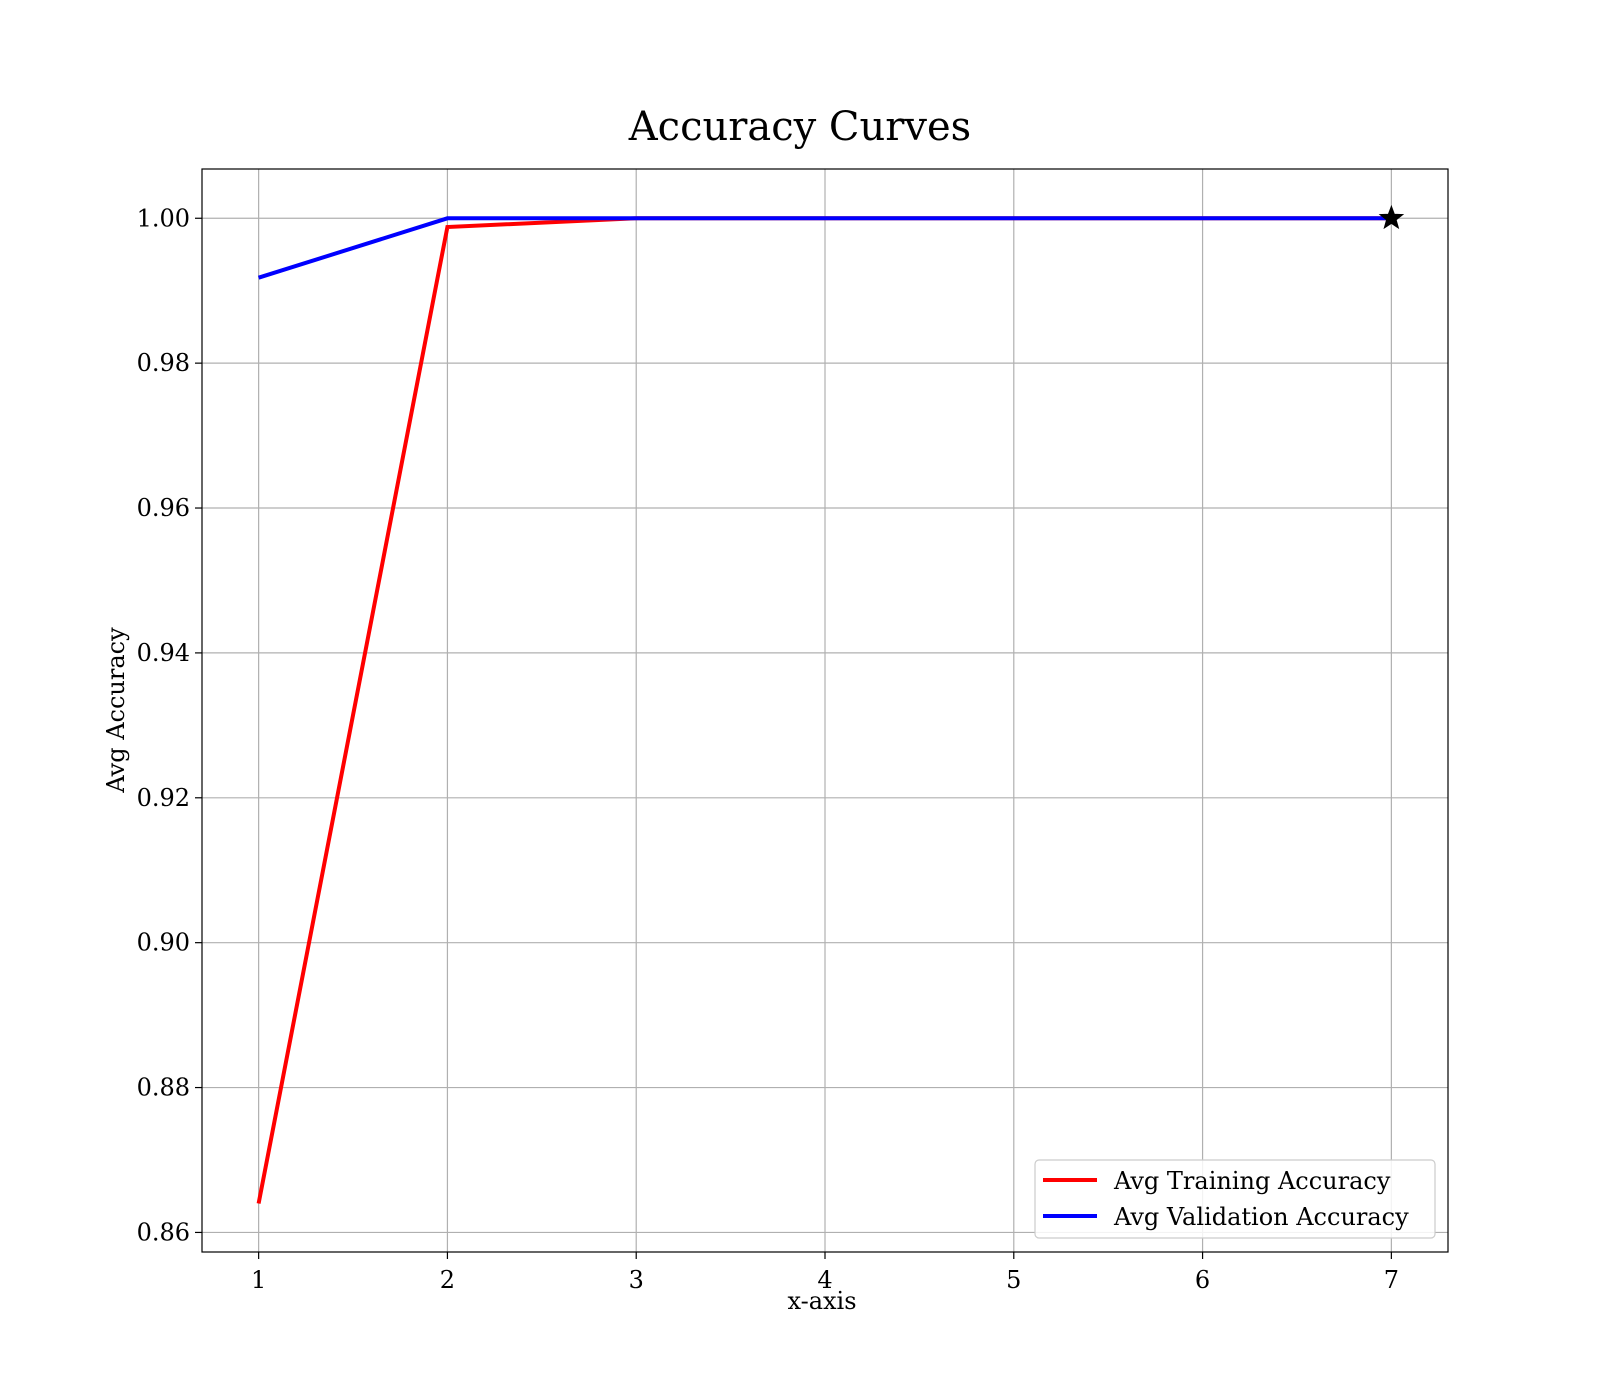 The width and height of the screenshot is (1600, 1400). I want to click on x-tick-label: 5, so click(1013, 1280).